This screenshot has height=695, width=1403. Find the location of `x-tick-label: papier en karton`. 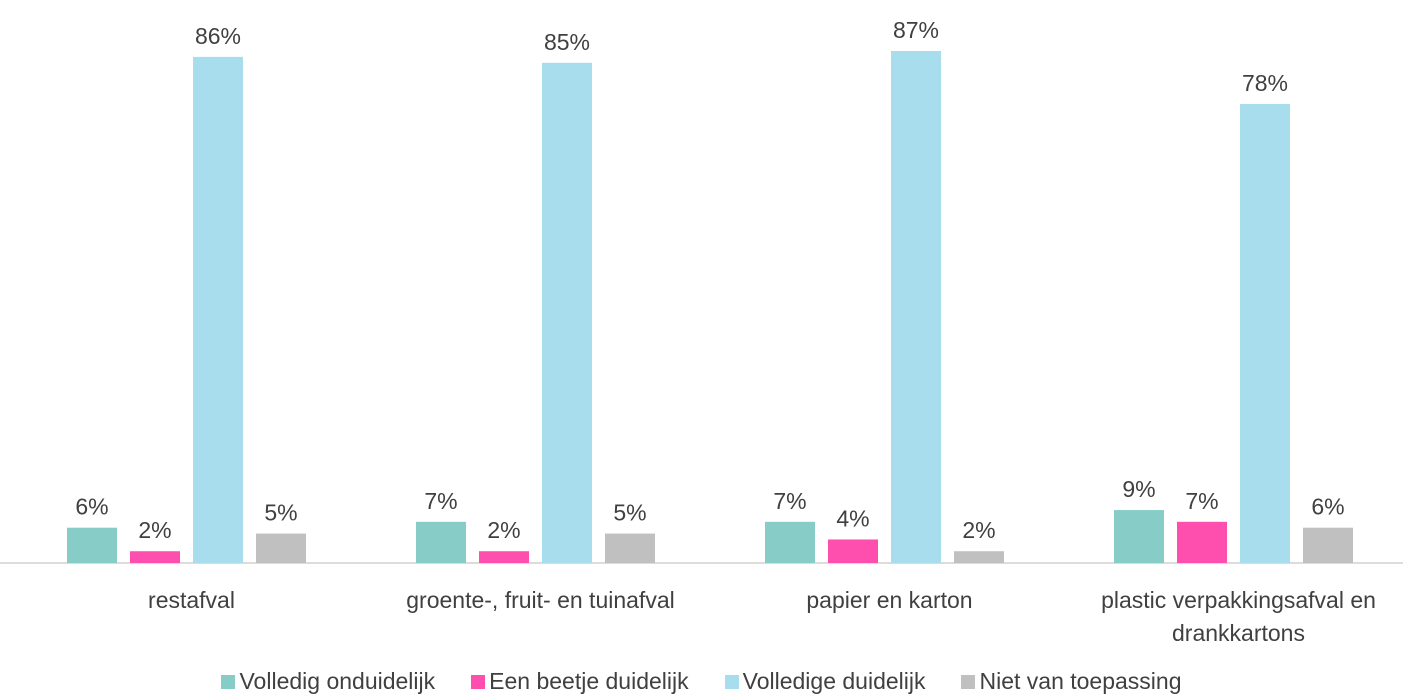

x-tick-label: papier en karton is located at coordinates (889, 600).